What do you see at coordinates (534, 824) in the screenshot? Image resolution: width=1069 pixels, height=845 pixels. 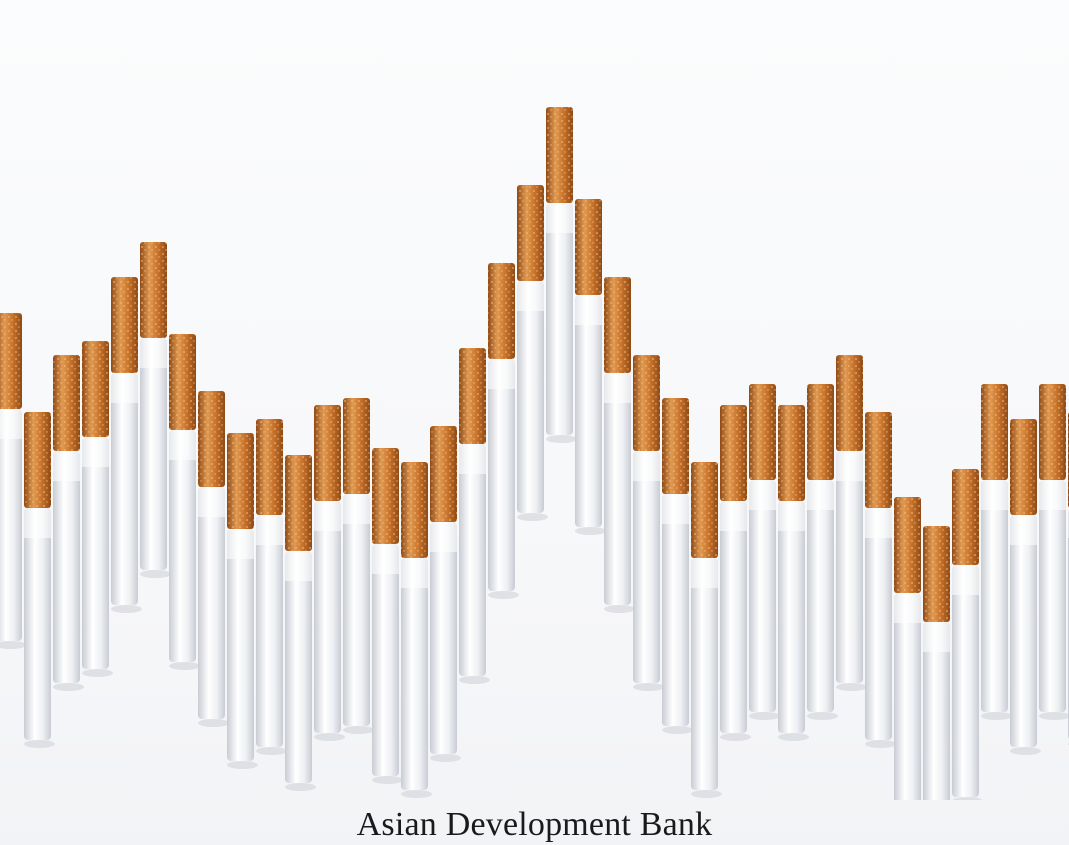 I see `caption-text: Asian Development Bank` at bounding box center [534, 824].